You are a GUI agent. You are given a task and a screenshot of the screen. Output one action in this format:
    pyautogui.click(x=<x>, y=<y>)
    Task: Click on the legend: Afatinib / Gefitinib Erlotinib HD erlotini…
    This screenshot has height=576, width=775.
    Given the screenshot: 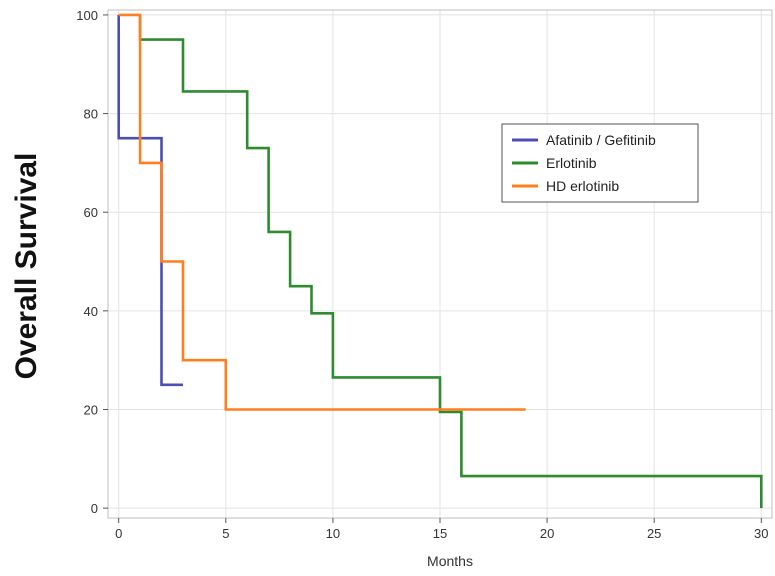 What is the action you would take?
    pyautogui.click(x=600, y=163)
    